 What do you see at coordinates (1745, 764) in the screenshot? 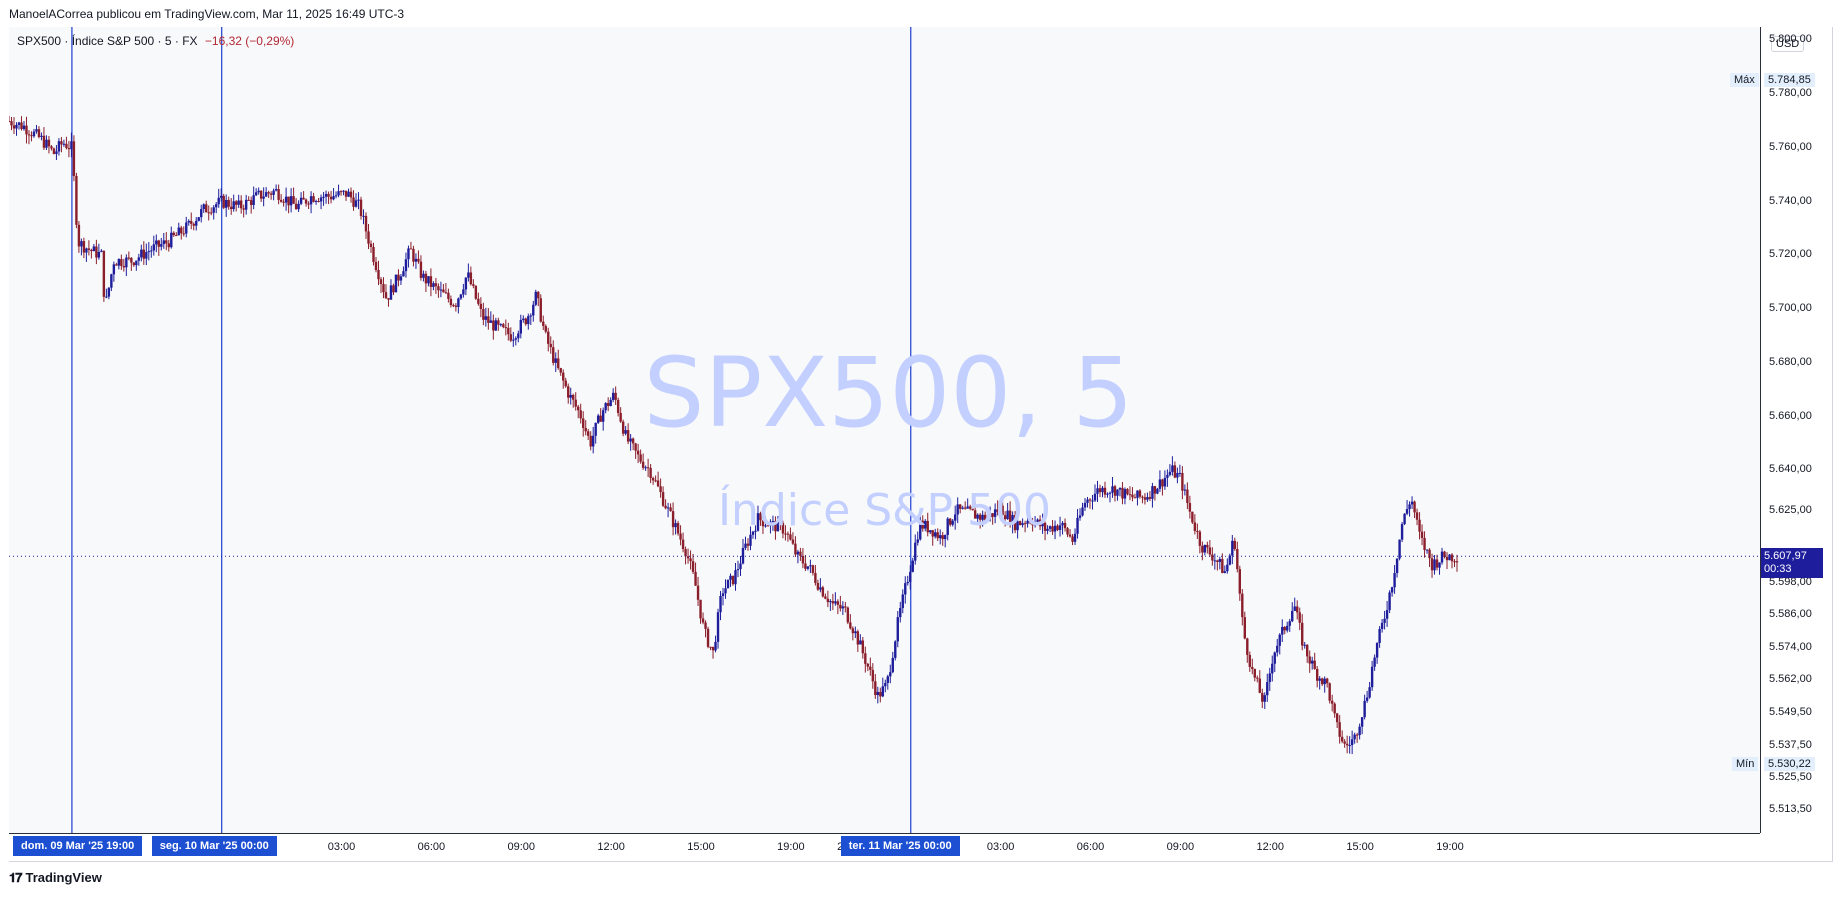
I see `min-label: Mín` at bounding box center [1745, 764].